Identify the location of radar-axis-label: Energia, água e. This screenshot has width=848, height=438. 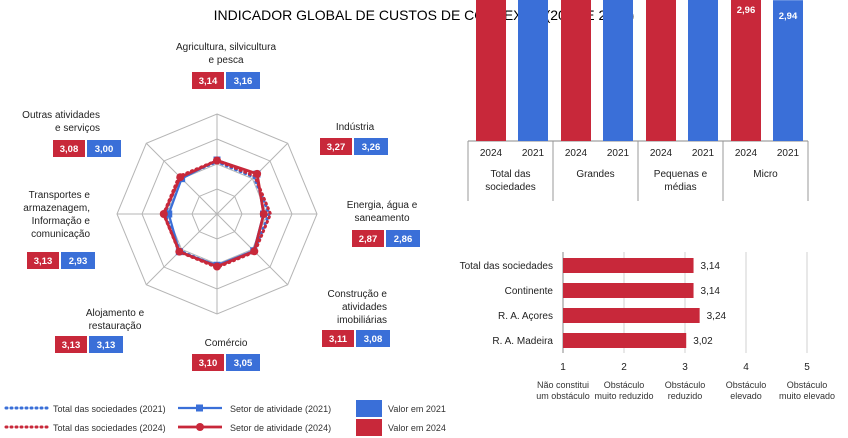
(382, 205).